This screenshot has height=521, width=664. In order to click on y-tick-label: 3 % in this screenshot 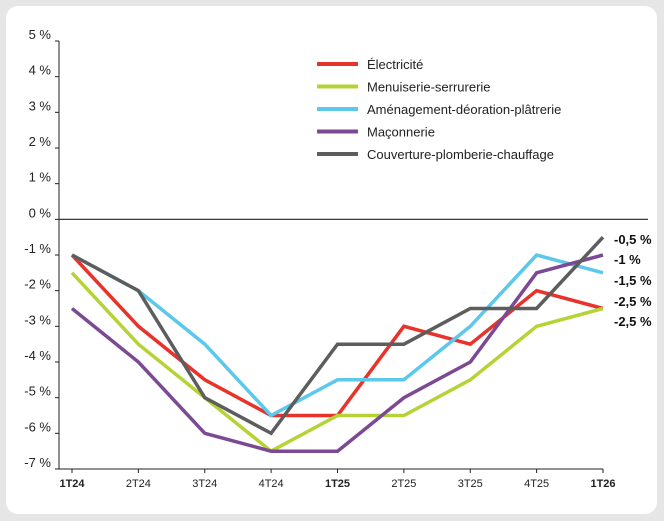, I will do `click(40, 105)`.